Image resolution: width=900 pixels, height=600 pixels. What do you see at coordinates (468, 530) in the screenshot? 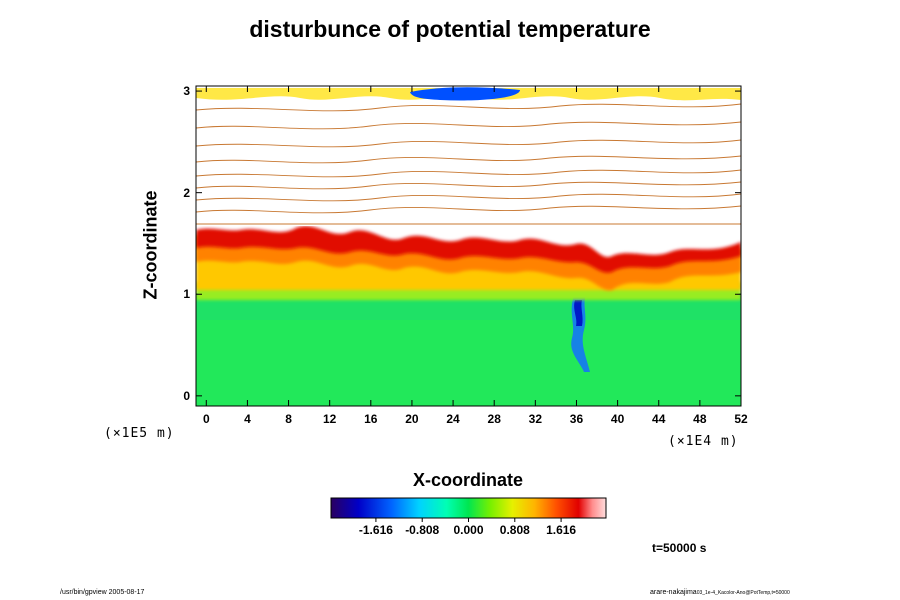
I see `colorbar-tick-label: 0.000` at bounding box center [468, 530].